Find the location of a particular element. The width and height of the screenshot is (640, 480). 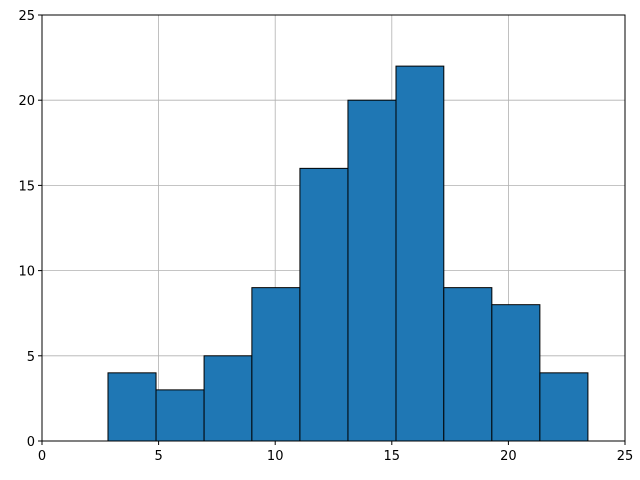

y-tick-label: 25 is located at coordinates (26, 16).